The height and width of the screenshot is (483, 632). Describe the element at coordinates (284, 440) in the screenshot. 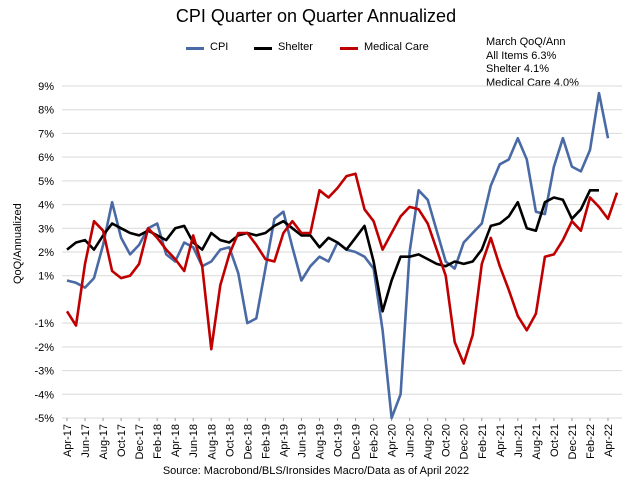

I see `x-tick-label: Apr-19` at that location.